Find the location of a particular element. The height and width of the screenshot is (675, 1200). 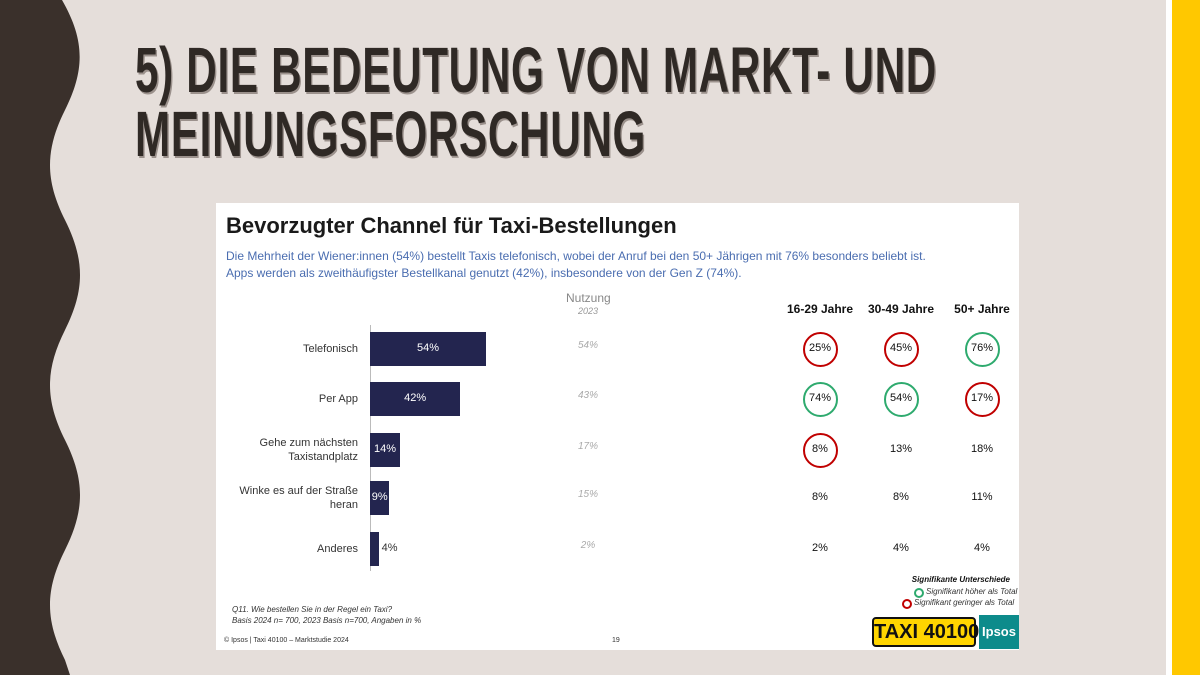

value-label: 42% is located at coordinates (415, 398).